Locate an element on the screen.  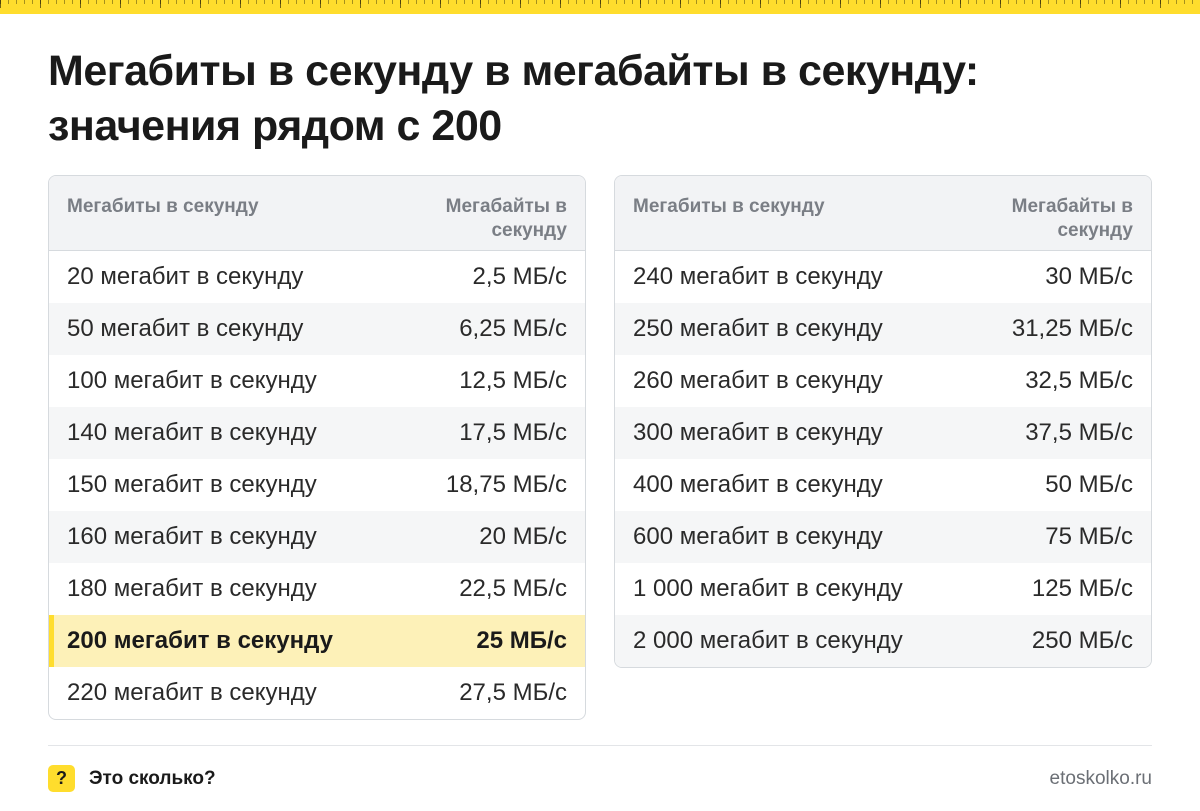
table-row: 240 мегабит в секунду 30 МБ/с is located at coordinates (883, 277).